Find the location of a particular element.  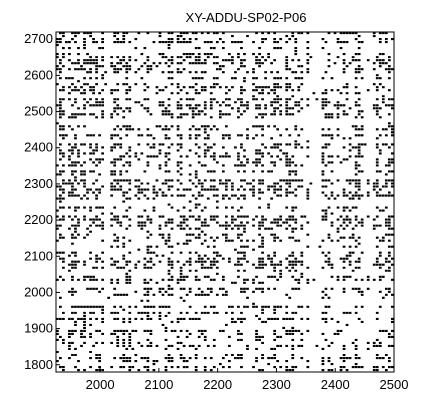

y-axis: 1800 1900 2000 2100 2200 2300 2400 2500 2600 2700 is located at coordinates (42, 201).